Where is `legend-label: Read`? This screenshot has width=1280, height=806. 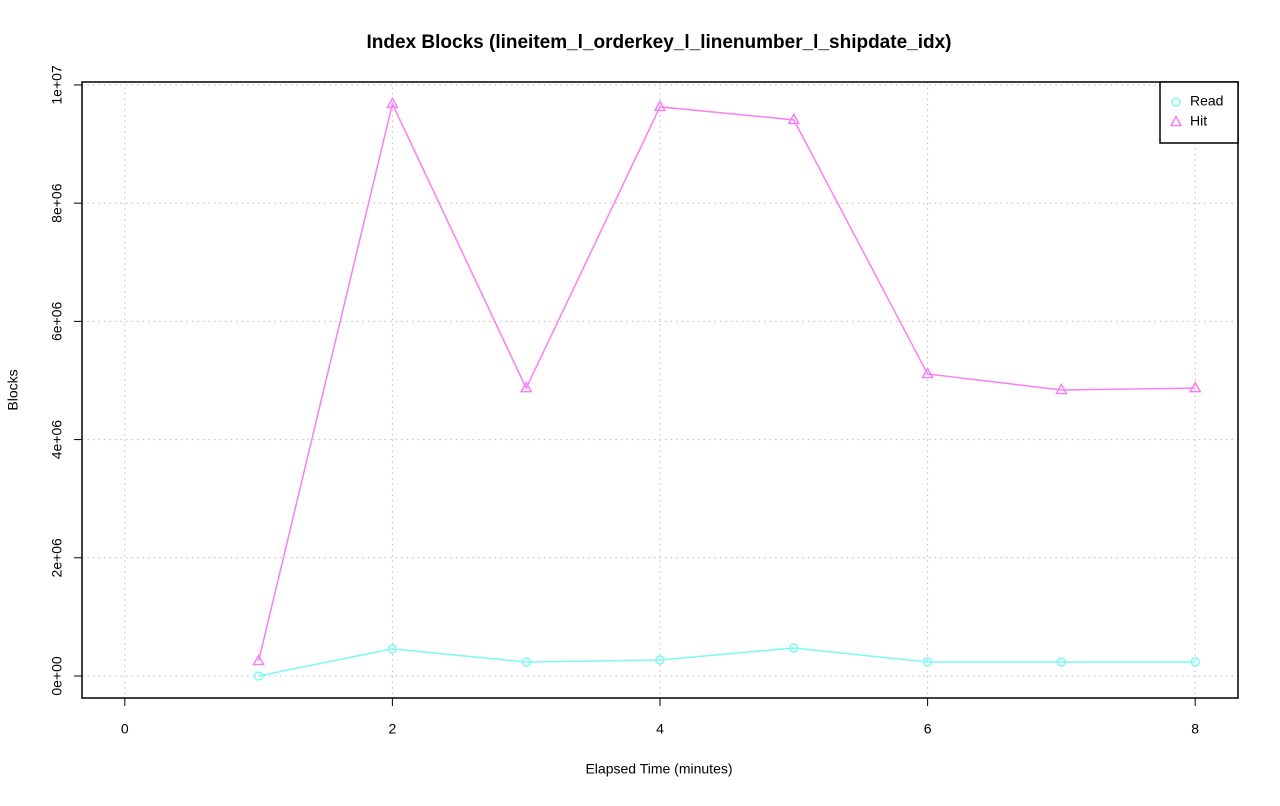 legend-label: Read is located at coordinates (1206, 101).